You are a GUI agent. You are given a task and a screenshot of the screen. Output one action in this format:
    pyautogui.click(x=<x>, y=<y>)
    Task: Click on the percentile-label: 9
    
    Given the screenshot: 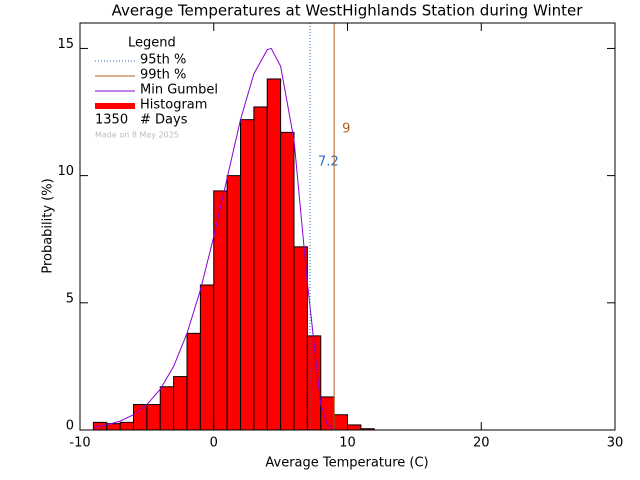 What is the action you would take?
    pyautogui.click(x=346, y=129)
    